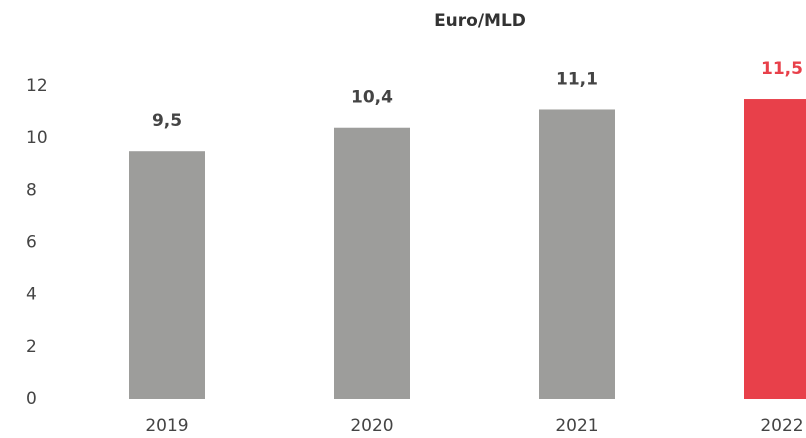  Describe the element at coordinates (782, 69) in the screenshot. I see `value-label: 11,5` at that location.